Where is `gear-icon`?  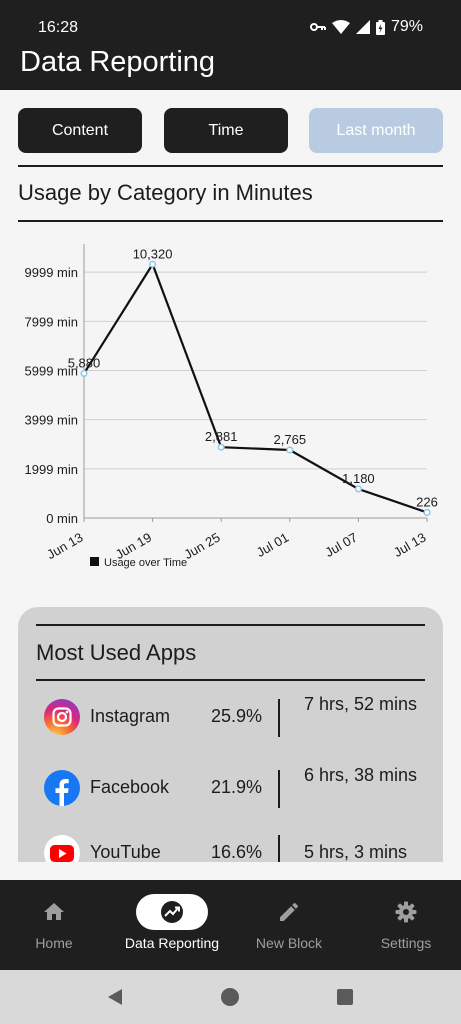
gear-icon is located at coordinates (406, 912).